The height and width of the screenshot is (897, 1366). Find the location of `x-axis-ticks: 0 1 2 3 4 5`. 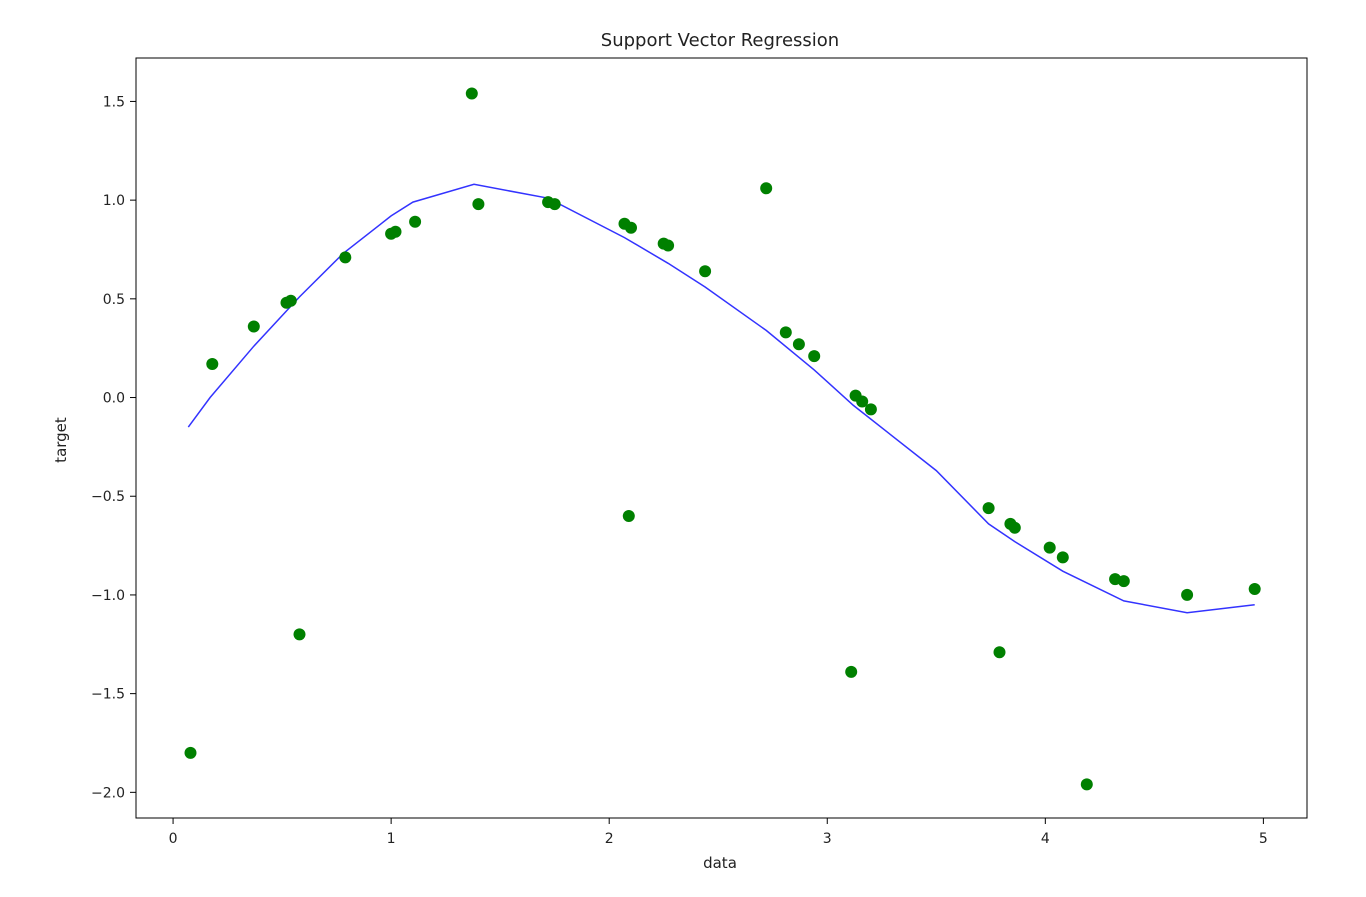

x-axis-ticks: 0 1 2 3 4 5 is located at coordinates (718, 832).